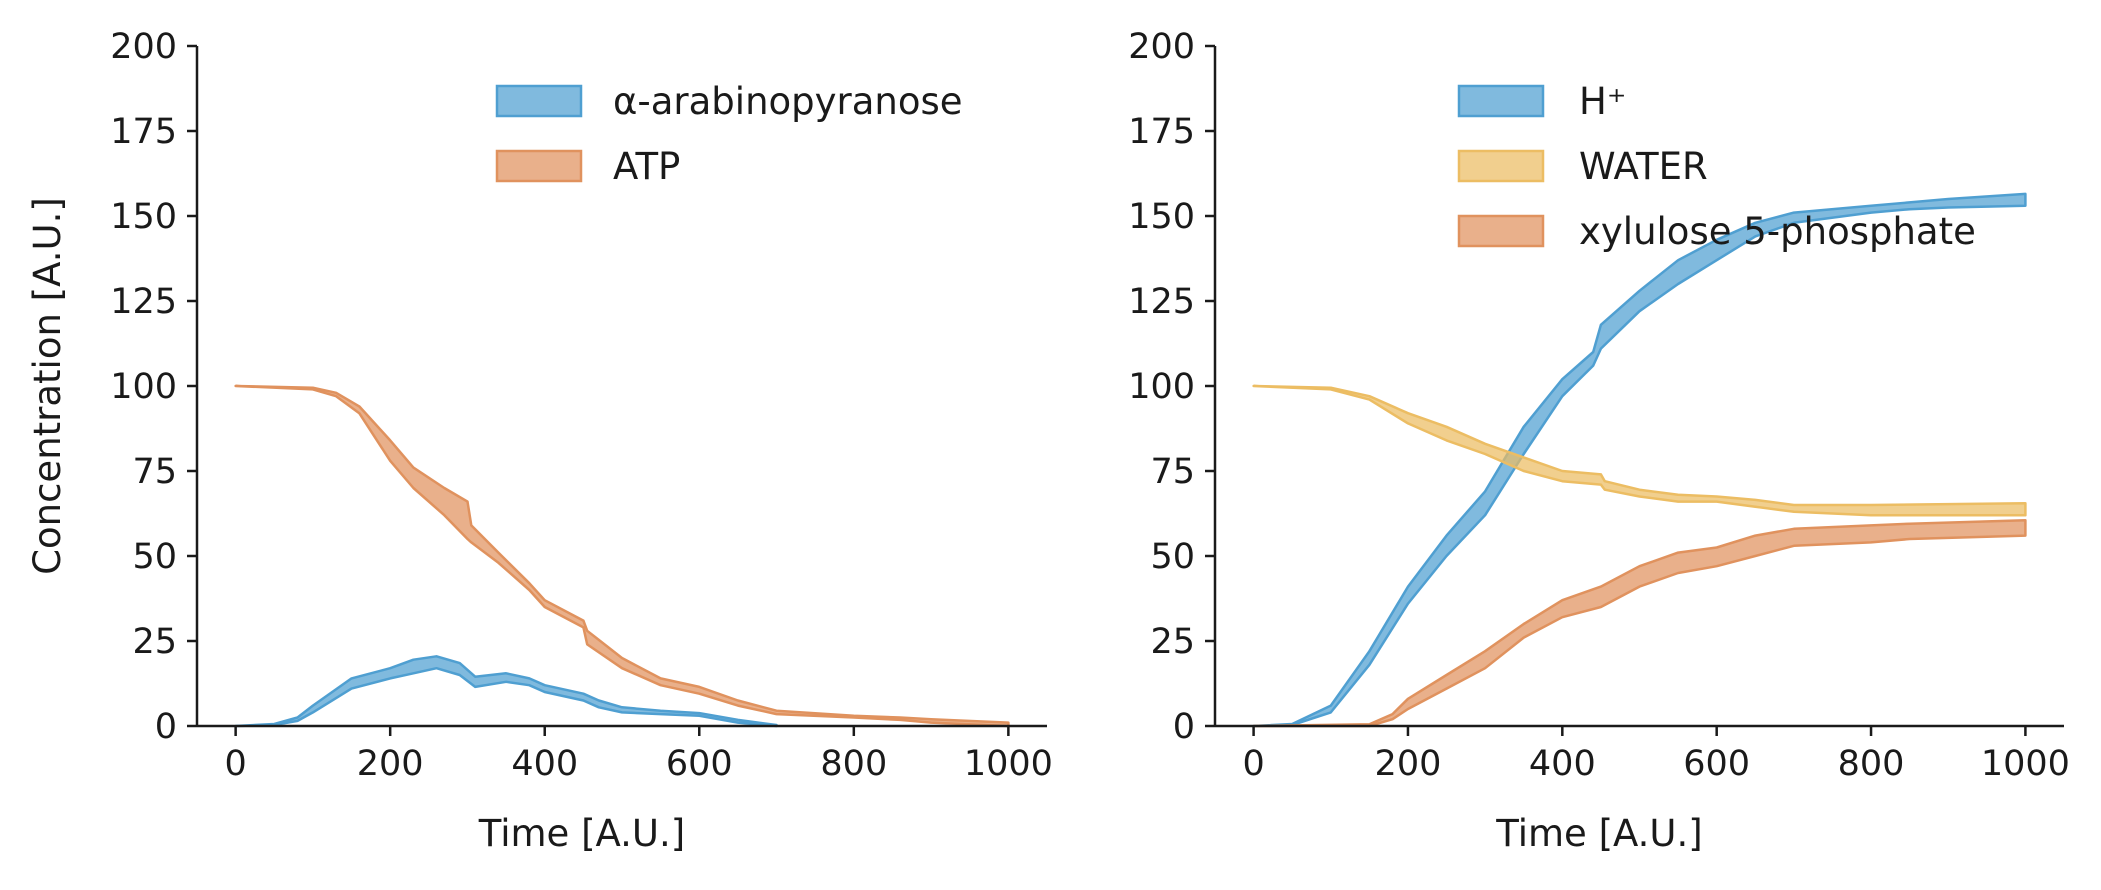  I want to click on series-band-water, so click(1639, 450).